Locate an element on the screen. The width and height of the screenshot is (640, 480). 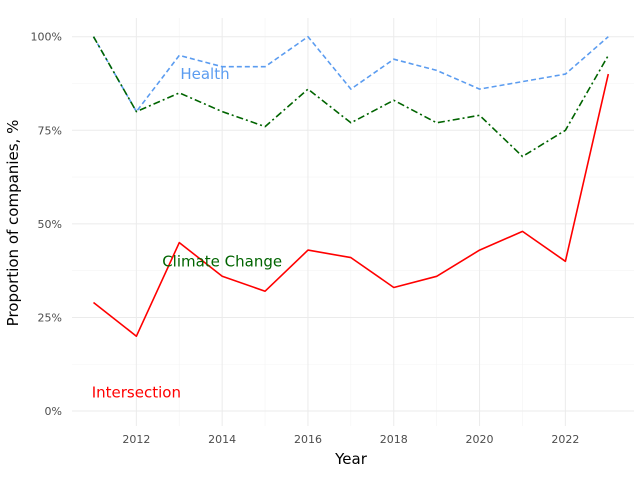
y-tick-label: 100% is located at coordinates (46, 37).